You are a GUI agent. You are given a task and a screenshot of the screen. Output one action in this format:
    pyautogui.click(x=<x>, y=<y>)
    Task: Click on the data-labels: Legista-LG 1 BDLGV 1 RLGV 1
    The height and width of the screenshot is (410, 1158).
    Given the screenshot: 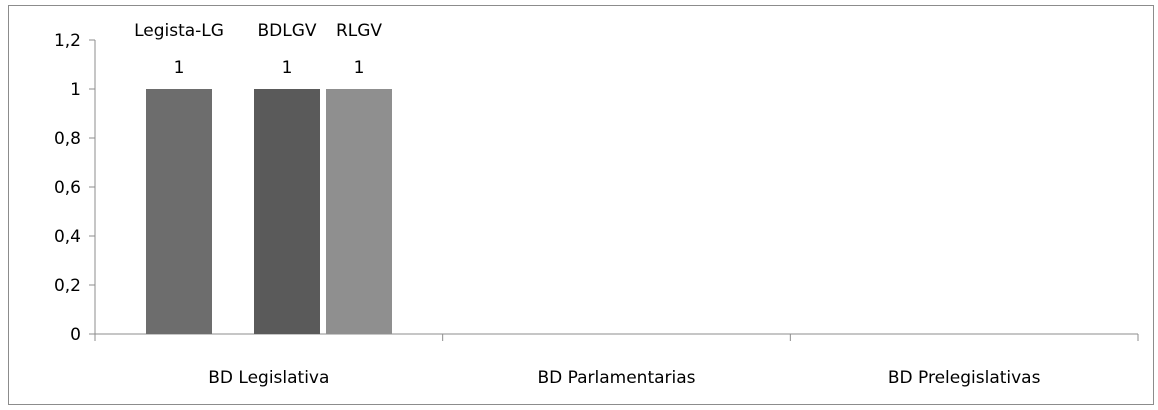 What is the action you would take?
    pyautogui.click(x=258, y=49)
    